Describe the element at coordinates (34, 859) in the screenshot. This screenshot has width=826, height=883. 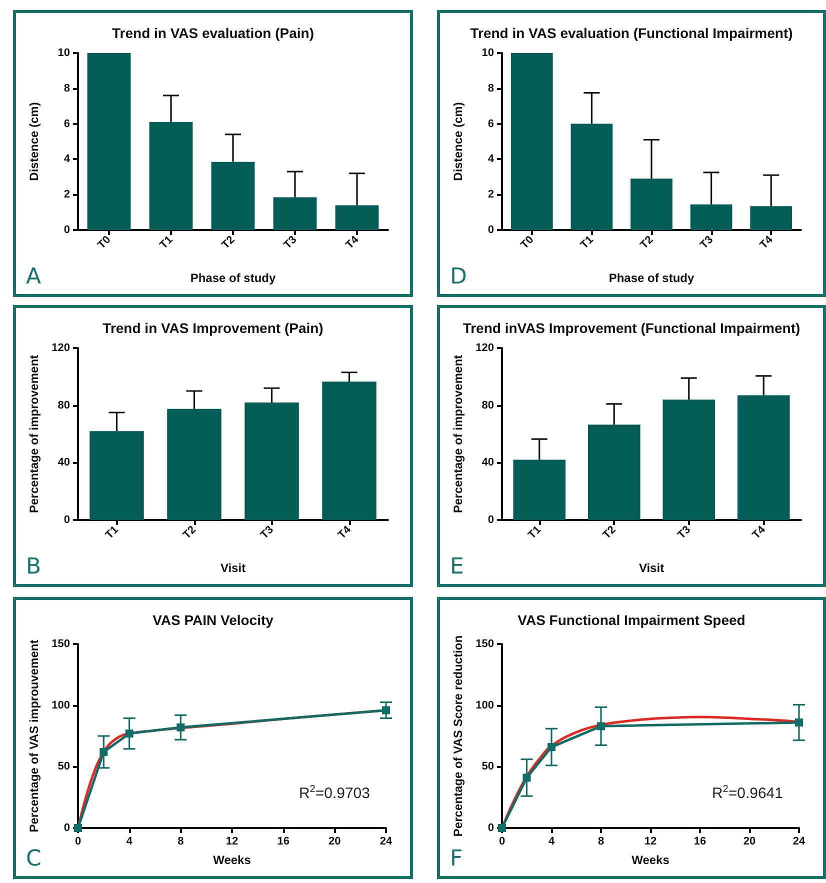
I see `text: C` at that location.